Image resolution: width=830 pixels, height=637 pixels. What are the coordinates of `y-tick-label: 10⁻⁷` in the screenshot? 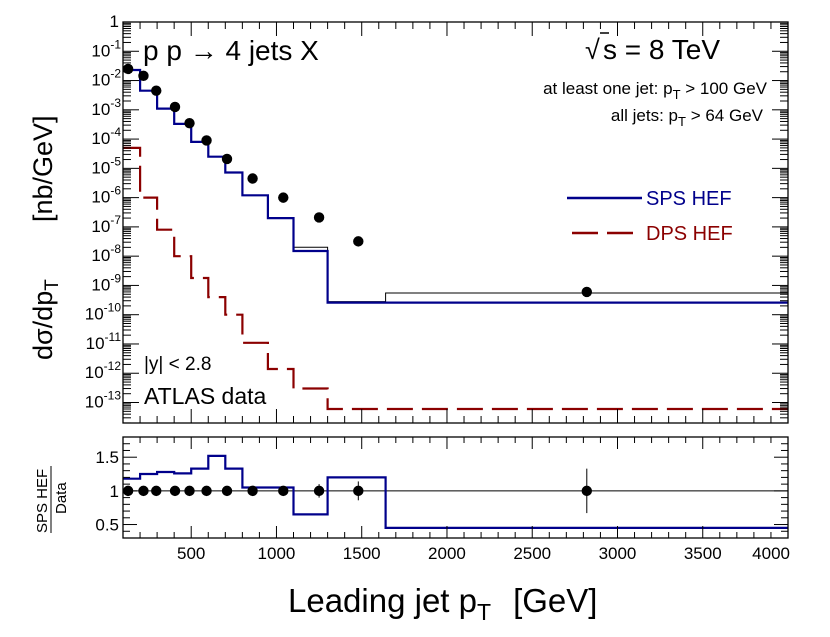 It's located at (106, 224).